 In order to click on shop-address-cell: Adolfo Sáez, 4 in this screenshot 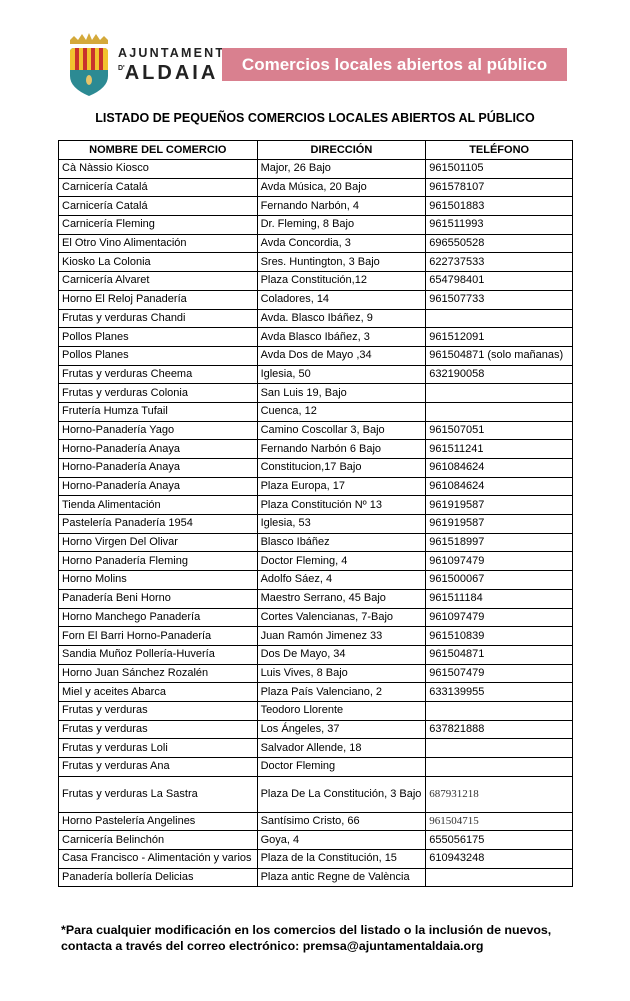, I will do `click(341, 580)`.